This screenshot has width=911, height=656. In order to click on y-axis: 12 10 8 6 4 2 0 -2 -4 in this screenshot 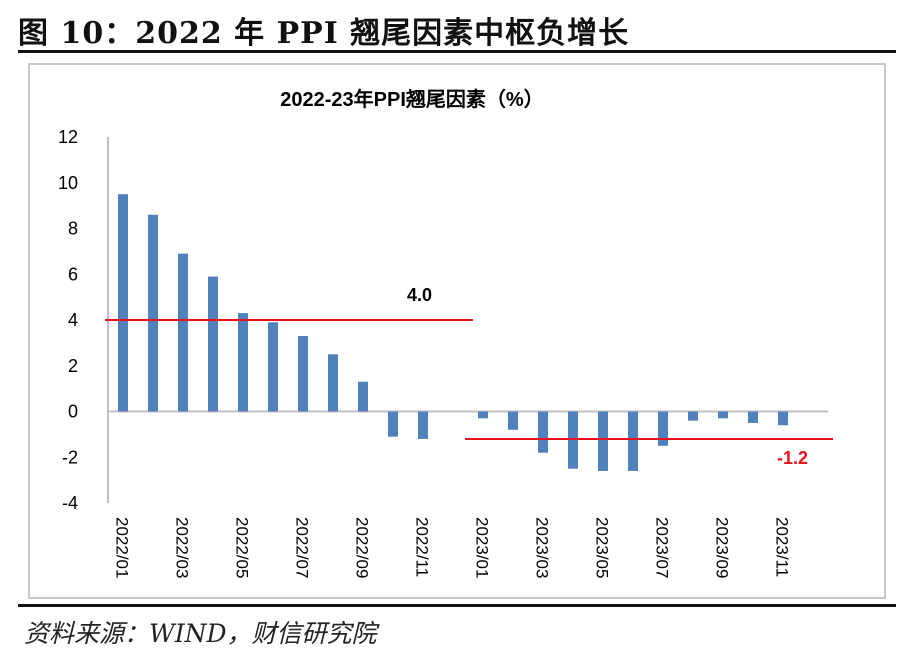, I will do `click(83, 320)`.